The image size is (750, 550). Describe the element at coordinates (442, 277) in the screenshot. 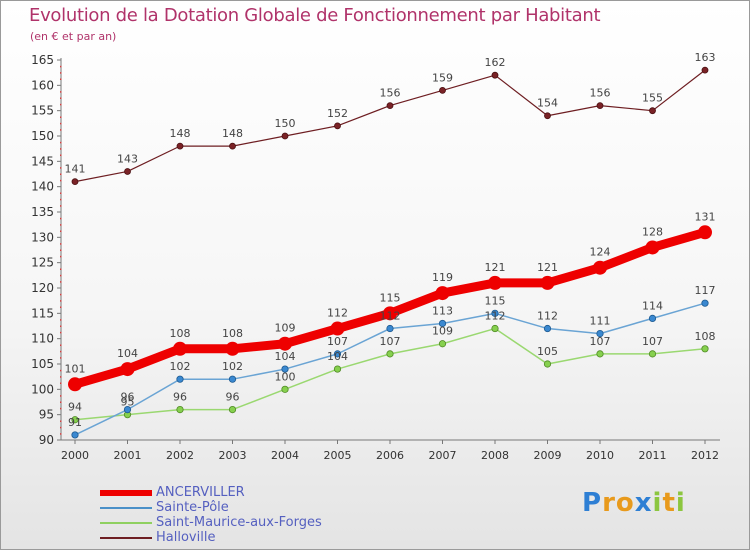

I see `data-label: 119` at that location.